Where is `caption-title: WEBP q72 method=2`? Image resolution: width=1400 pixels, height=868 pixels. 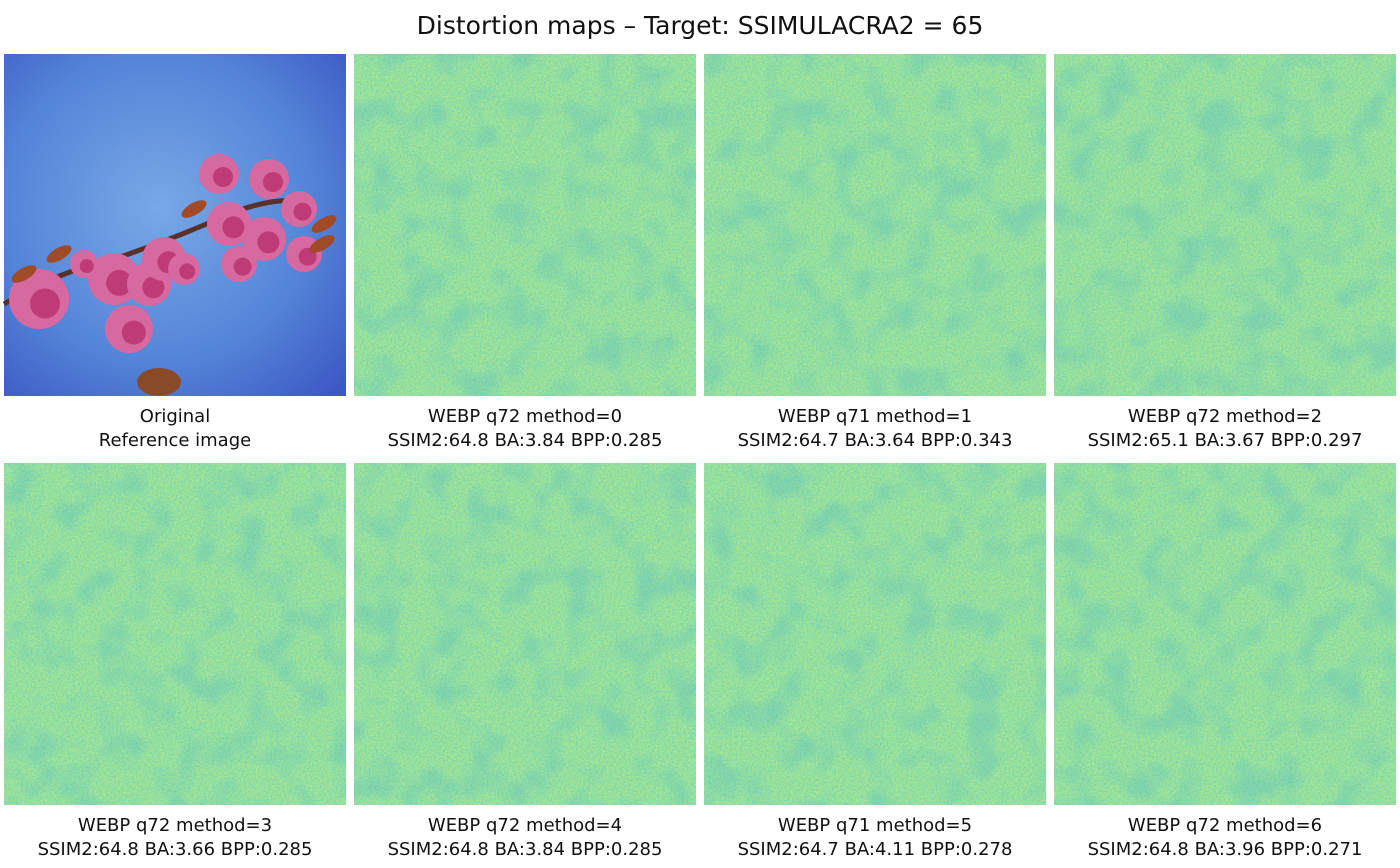
caption-title: WEBP q72 method=2 is located at coordinates (1225, 416).